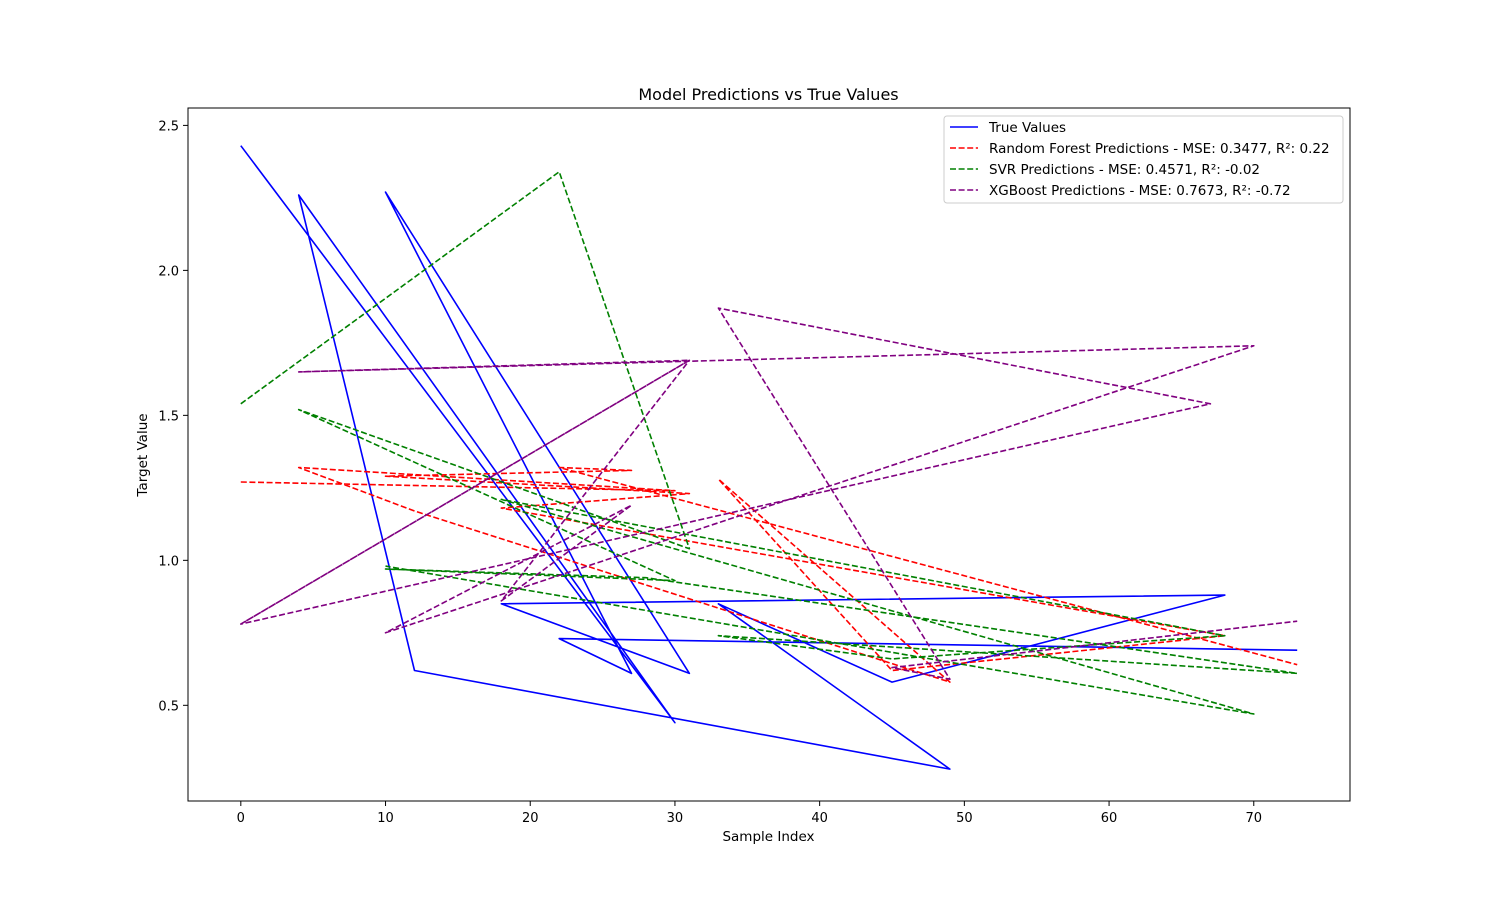 The width and height of the screenshot is (1500, 900). Describe the element at coordinates (168, 416) in the screenshot. I see `y-tick-label: 1.5` at that location.